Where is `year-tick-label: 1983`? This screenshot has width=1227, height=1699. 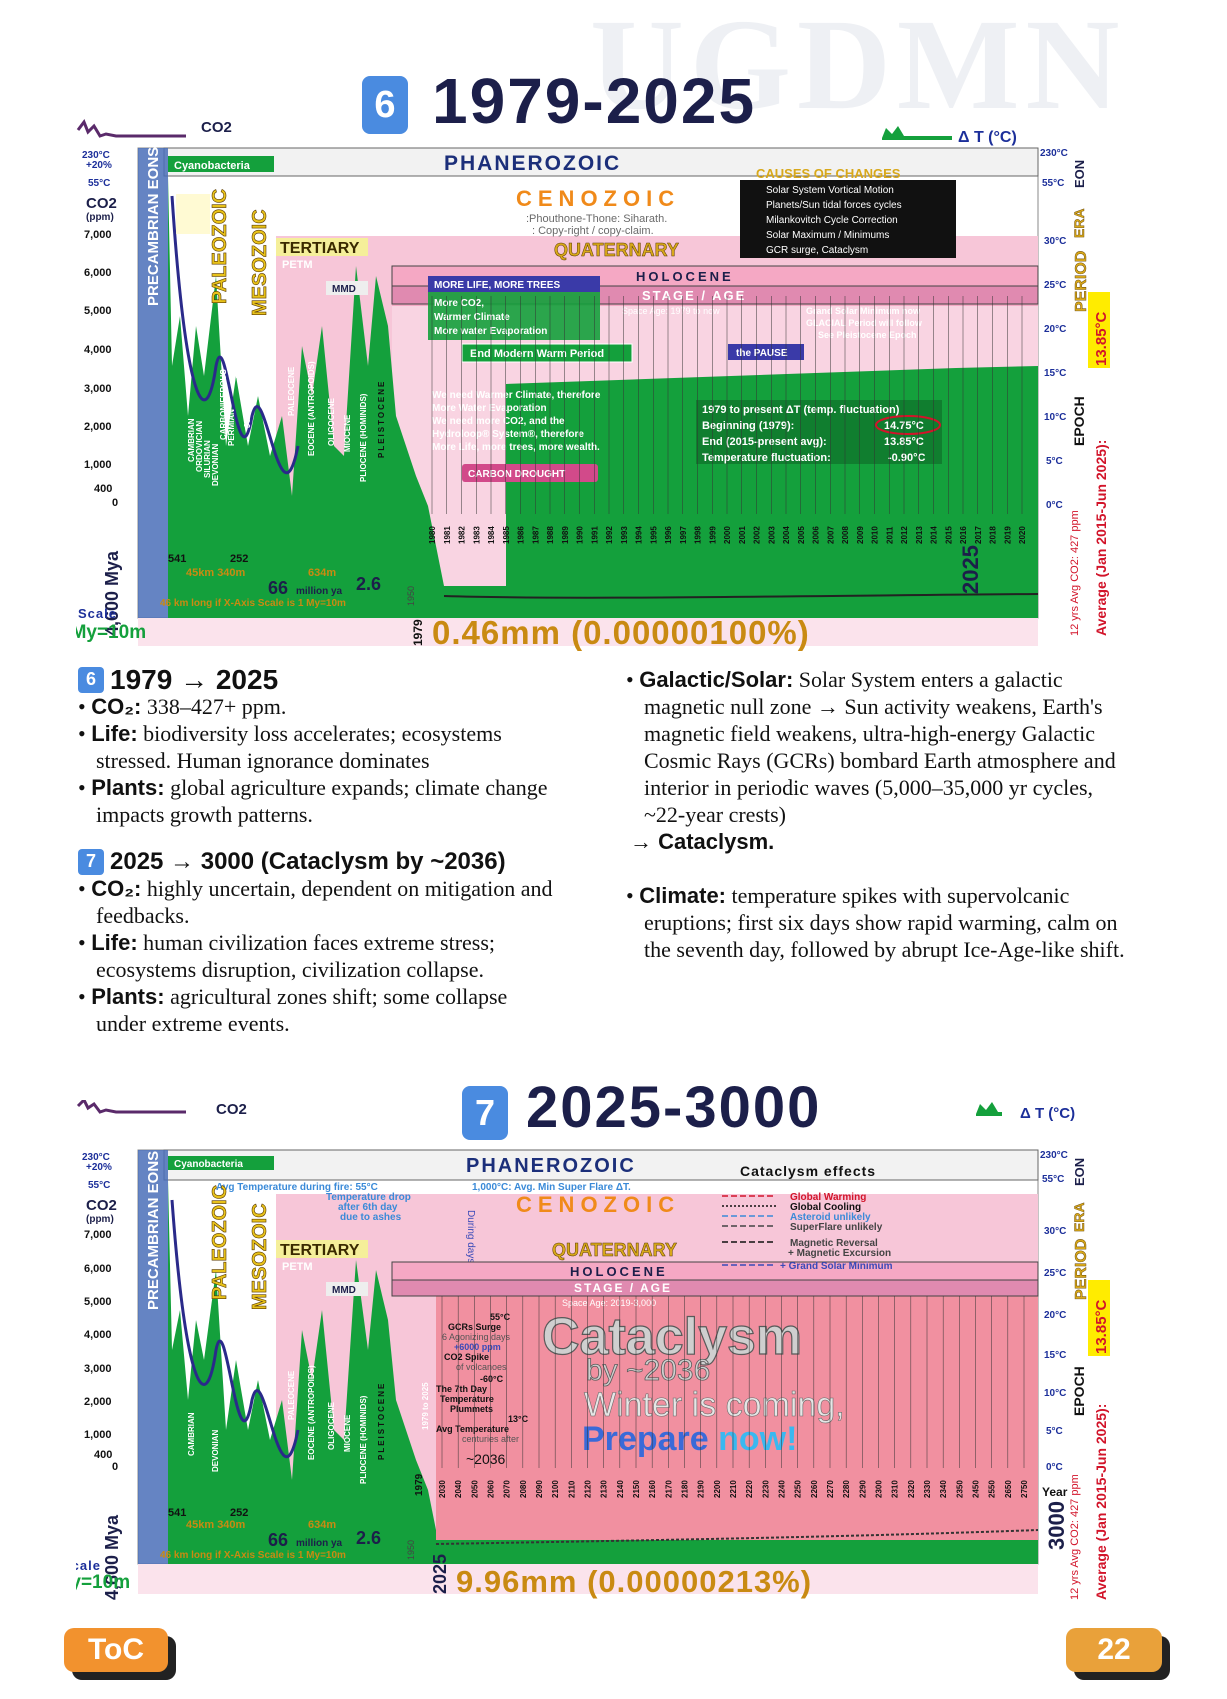
year-tick-label: 1983 is located at coordinates (476, 535).